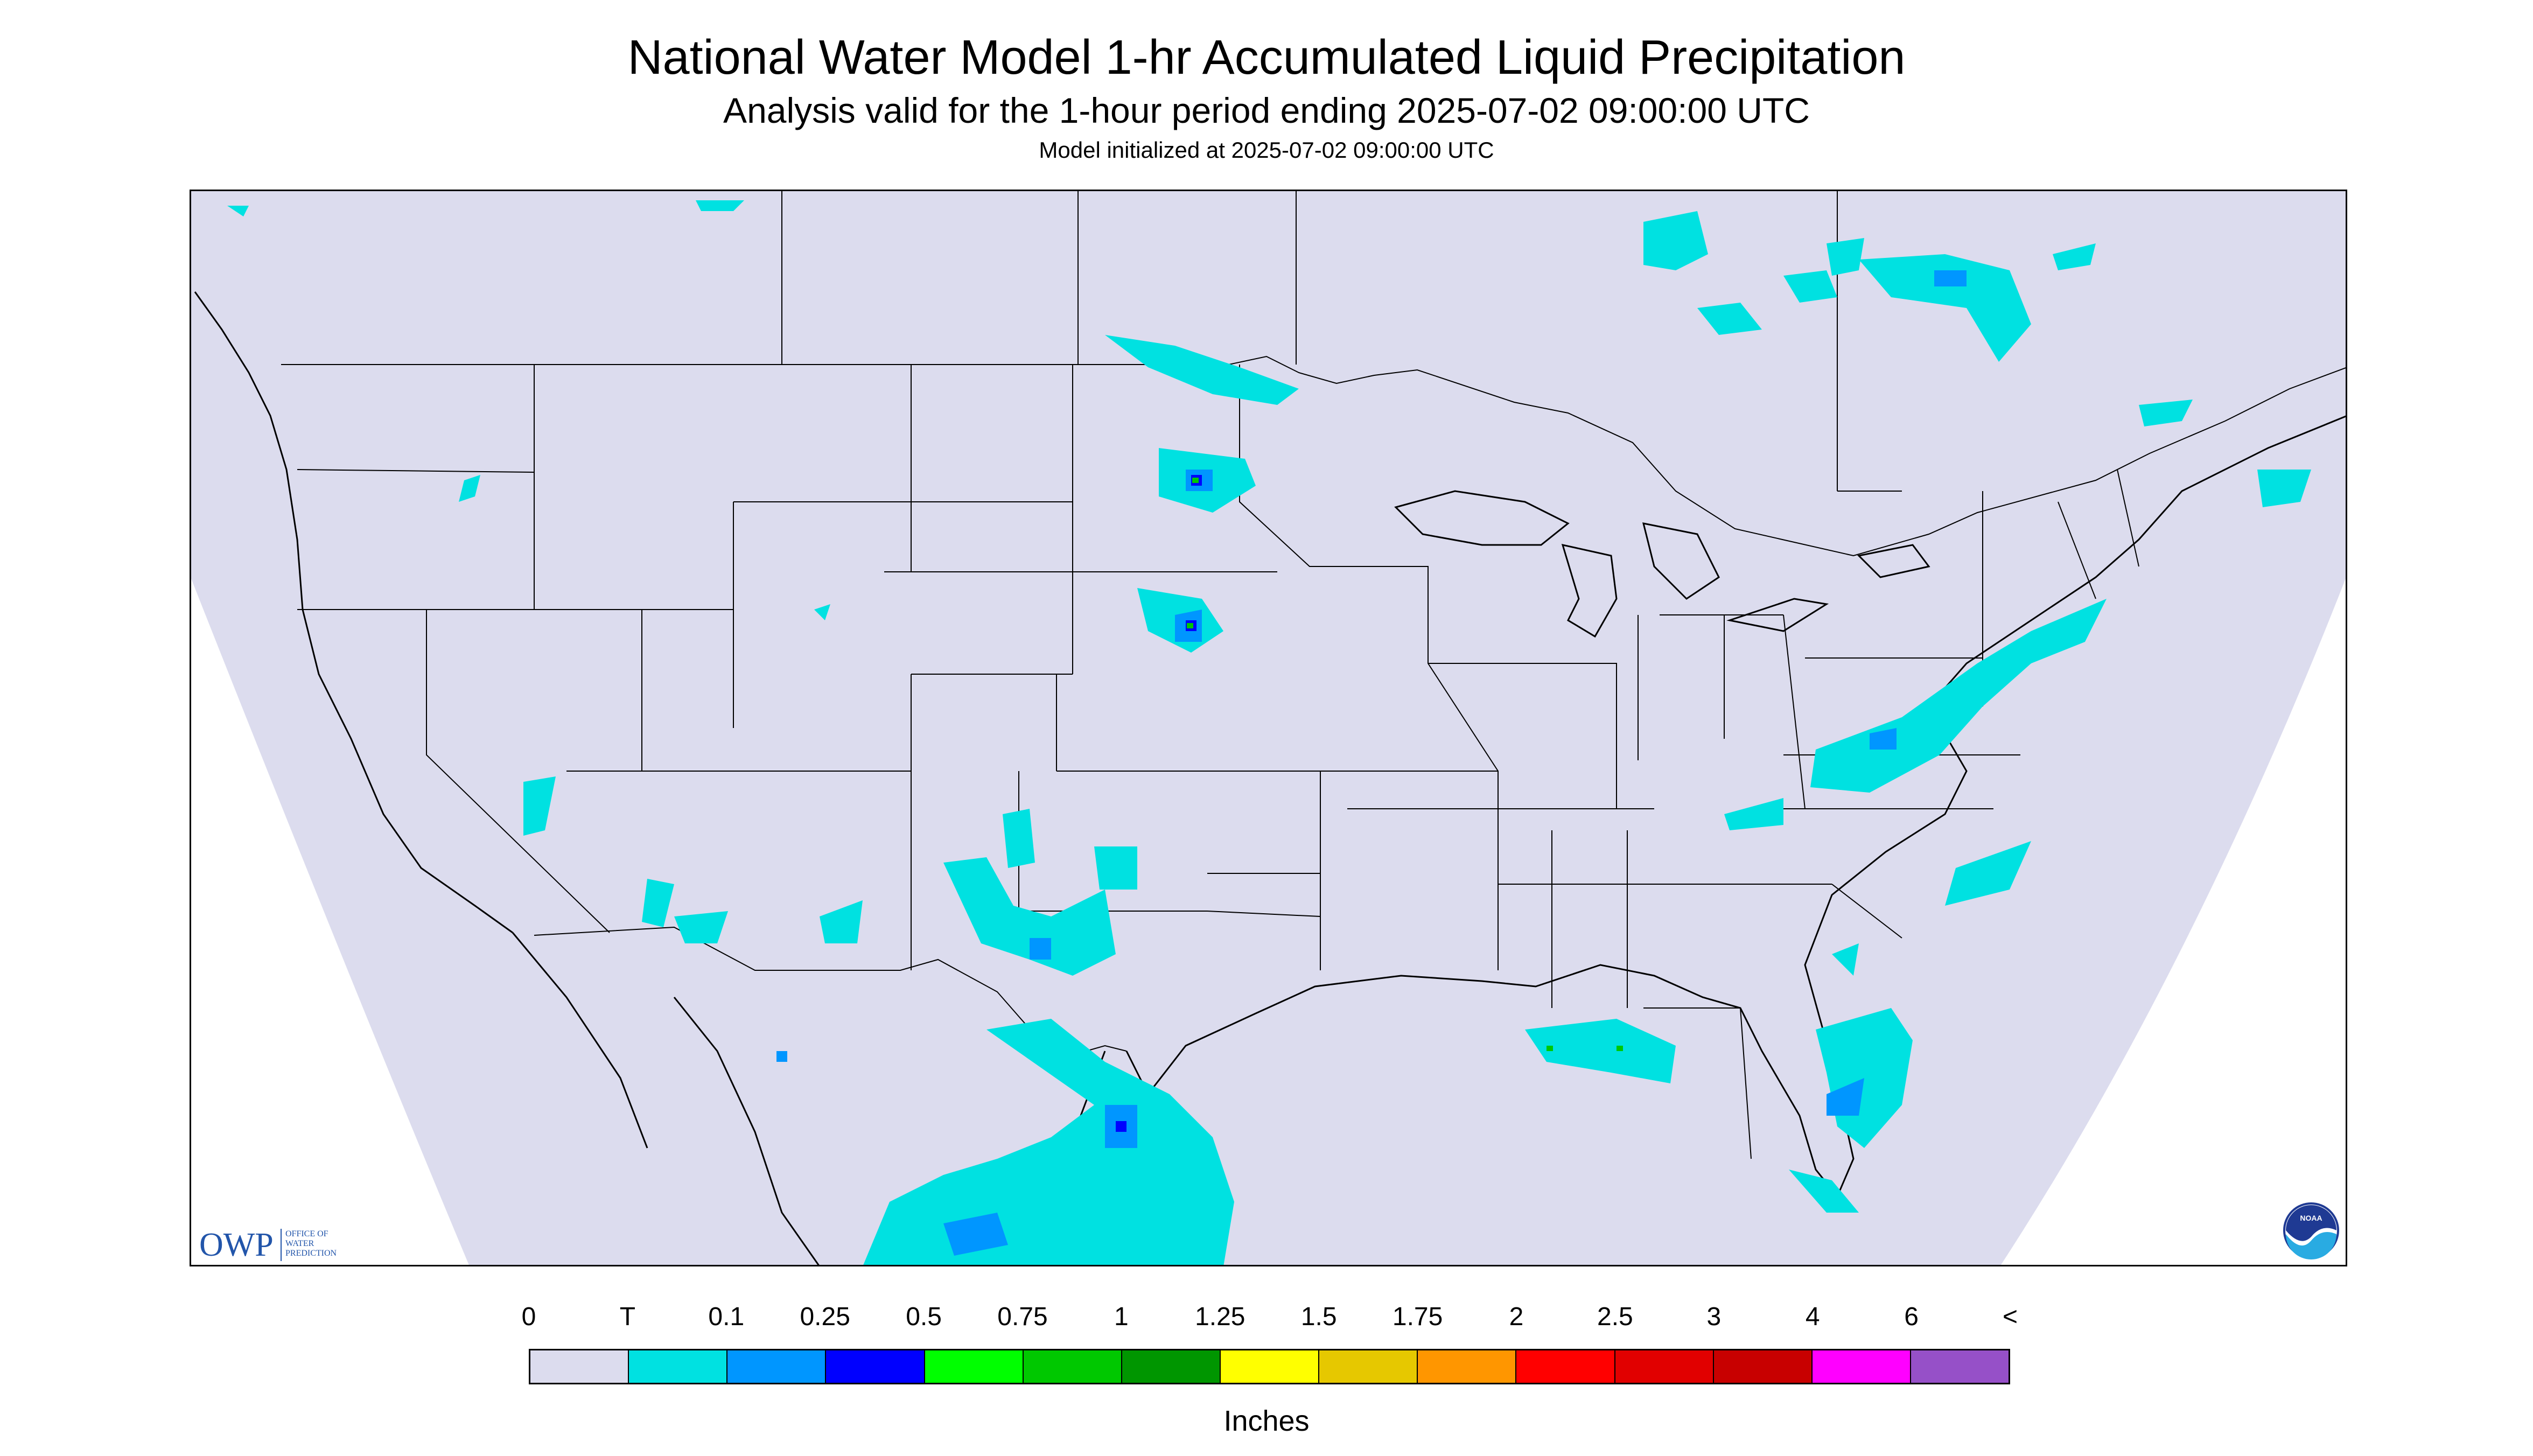  What do you see at coordinates (1813, 1317) in the screenshot?
I see `legend-label: 4` at bounding box center [1813, 1317].